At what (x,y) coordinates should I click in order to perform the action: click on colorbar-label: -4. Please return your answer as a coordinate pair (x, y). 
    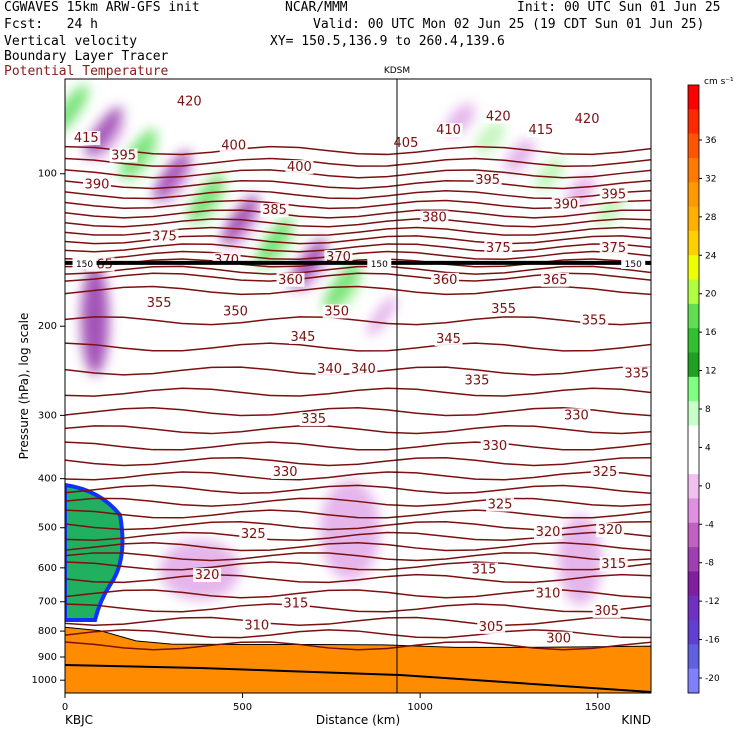
    Looking at the image, I should click on (709, 525).